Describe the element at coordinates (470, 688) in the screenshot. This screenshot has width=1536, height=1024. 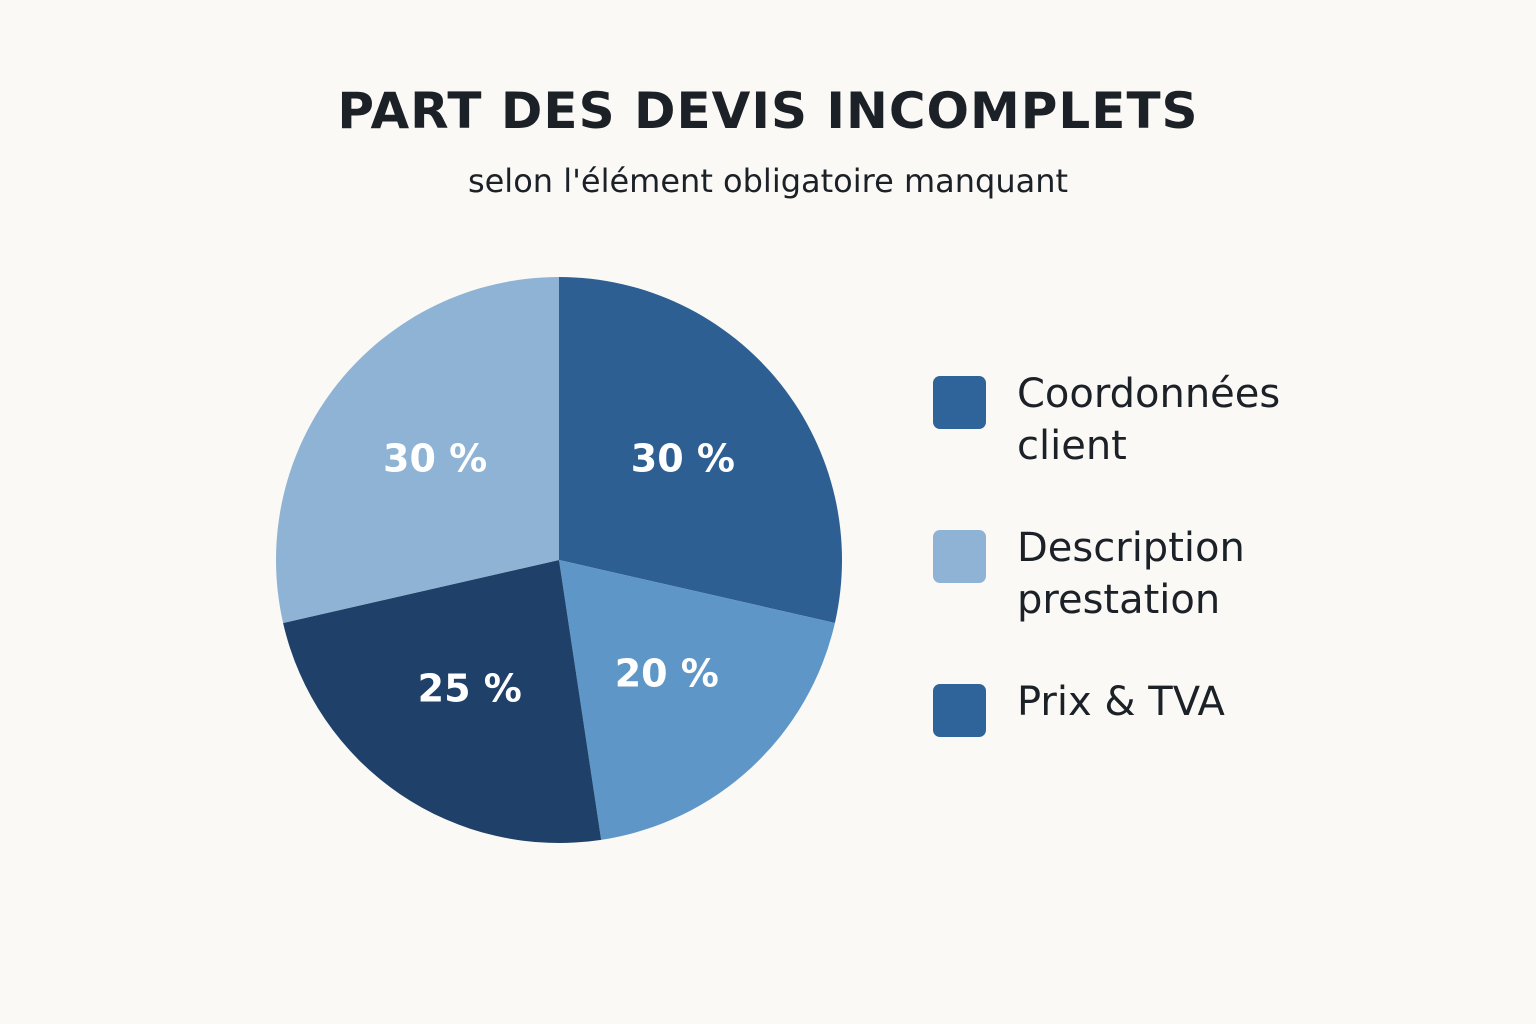
I see `slice-label-3: 25 %` at that location.